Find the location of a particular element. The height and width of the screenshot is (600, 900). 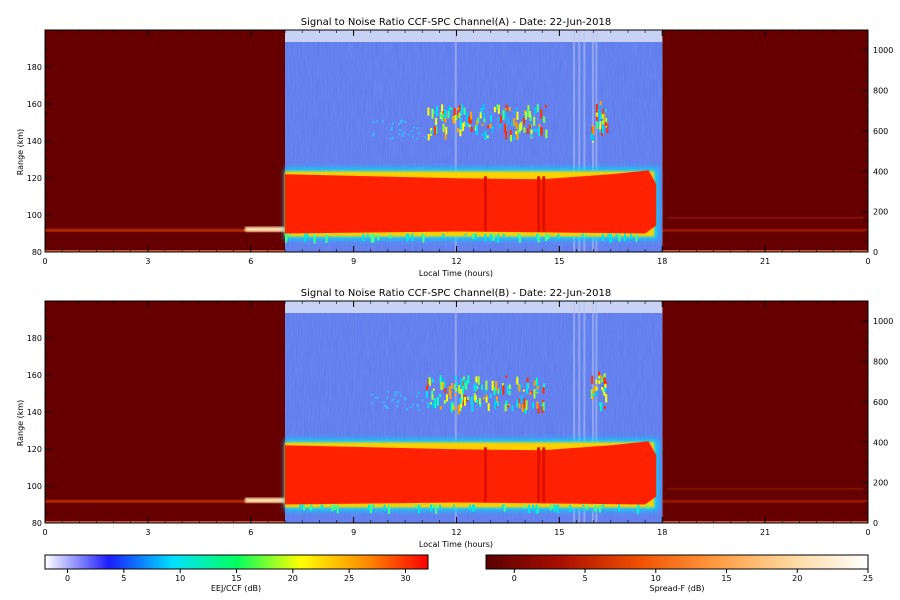

x-tick-label: 18 is located at coordinates (662, 532).